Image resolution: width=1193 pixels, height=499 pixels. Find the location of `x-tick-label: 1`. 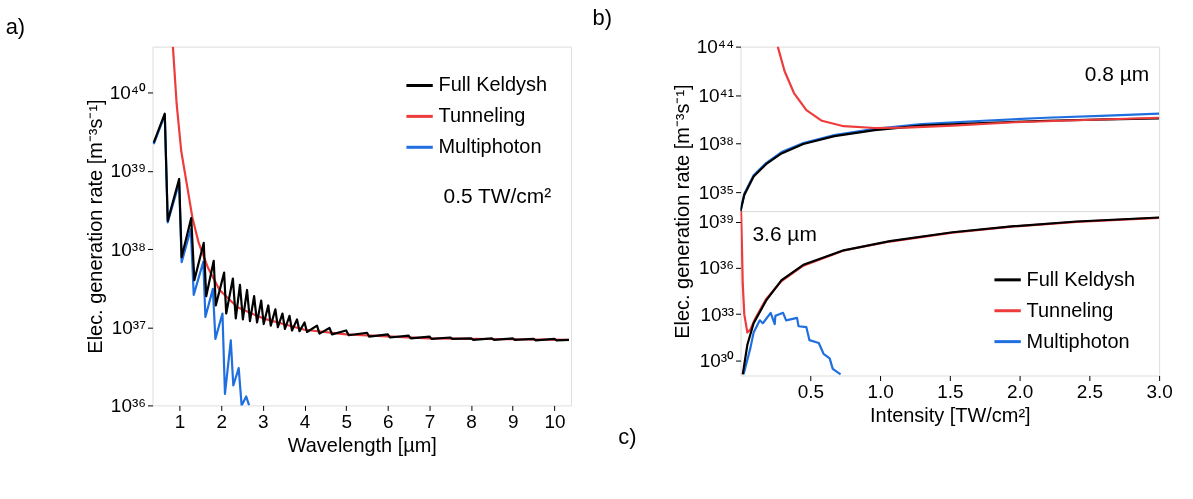

x-tick-label: 1 is located at coordinates (180, 421).